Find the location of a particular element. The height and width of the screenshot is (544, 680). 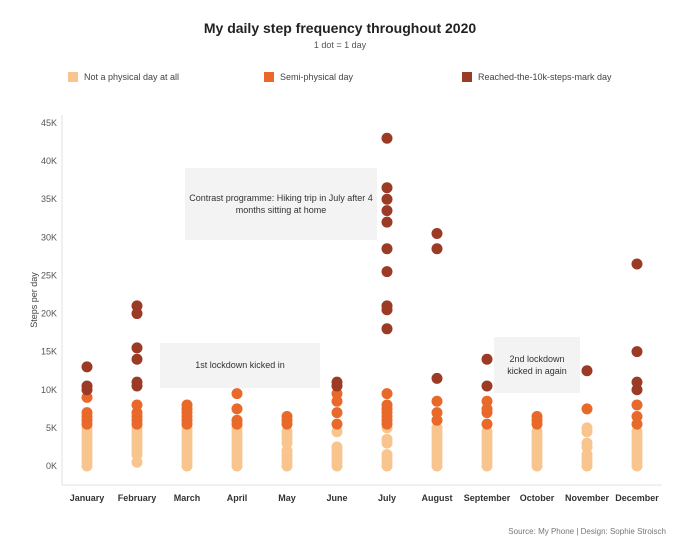

y-tick-label: 40K is located at coordinates (49, 161).